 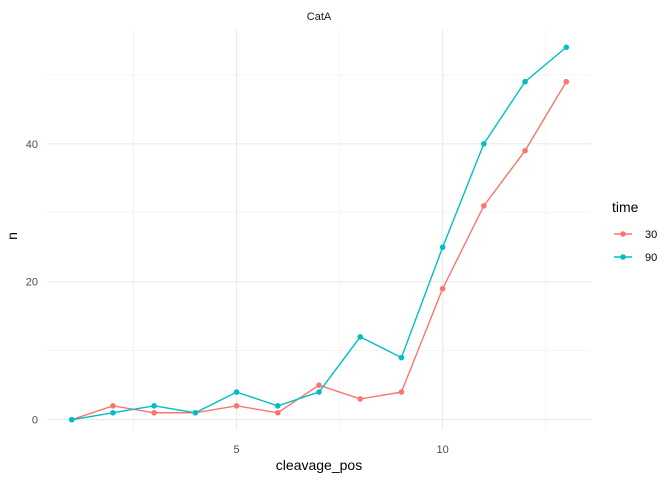 What do you see at coordinates (12, 236) in the screenshot?
I see `y-axis-title: n` at bounding box center [12, 236].